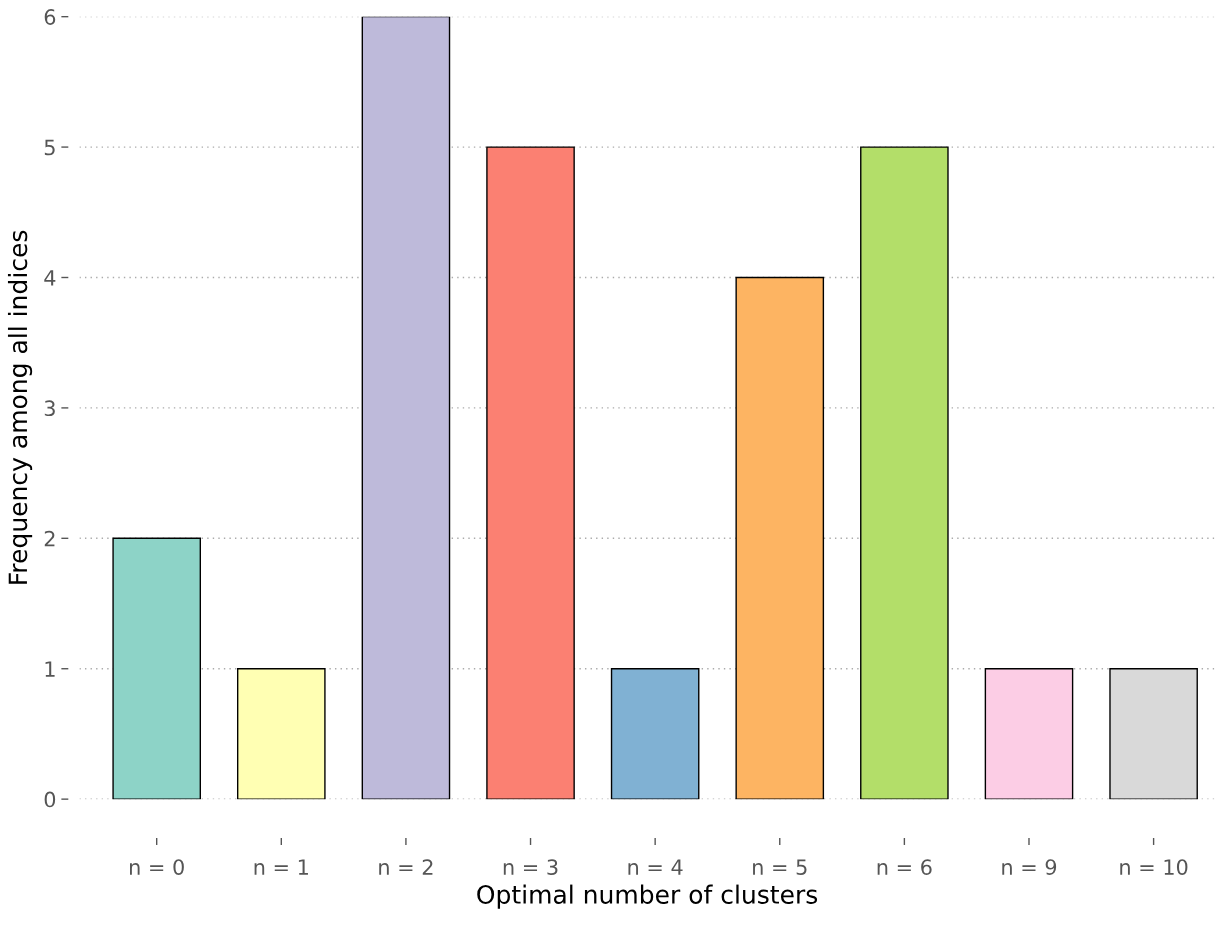  What do you see at coordinates (1154, 867) in the screenshot?
I see `x-tick-label: n = 10` at bounding box center [1154, 867].